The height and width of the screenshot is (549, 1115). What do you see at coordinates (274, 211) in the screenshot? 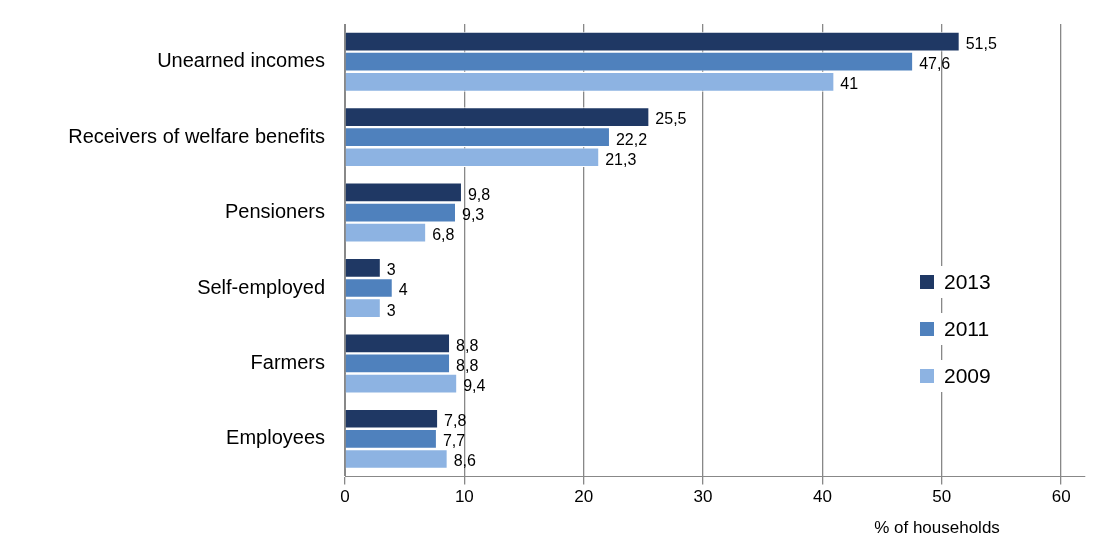
I see `y-tick-label: Pensioners` at bounding box center [274, 211].